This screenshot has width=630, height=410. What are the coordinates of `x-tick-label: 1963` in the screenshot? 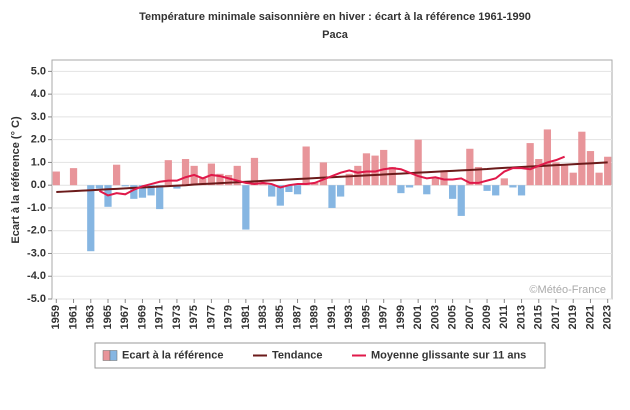 It's located at (91, 317).